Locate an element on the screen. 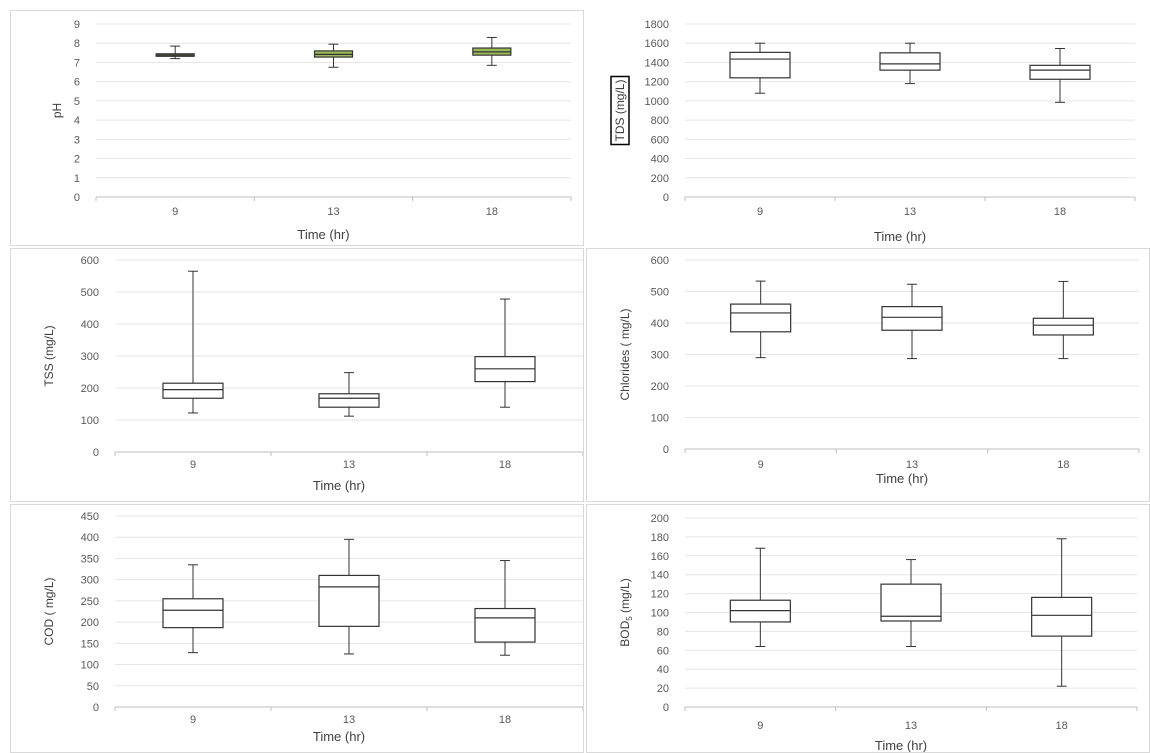 Image resolution: width=1150 pixels, height=753 pixels. y-tick-label: 500 is located at coordinates (90, 293).